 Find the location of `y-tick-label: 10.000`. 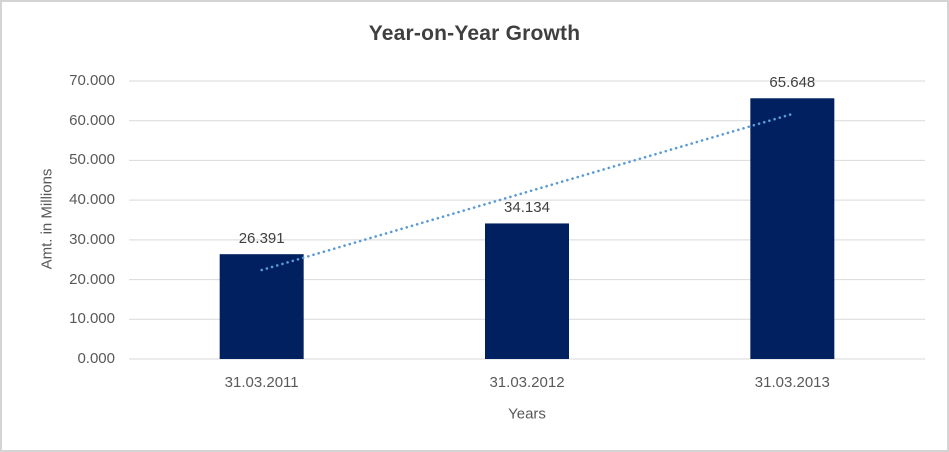

y-tick-label: 10.000 is located at coordinates (92, 319).